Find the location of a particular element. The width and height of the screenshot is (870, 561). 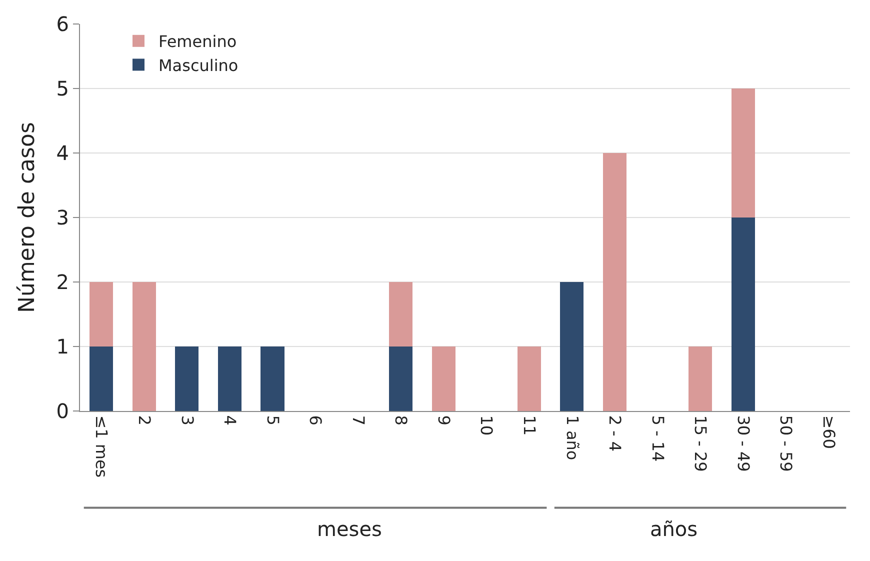

x-tick-label: 10 is located at coordinates (486, 425).